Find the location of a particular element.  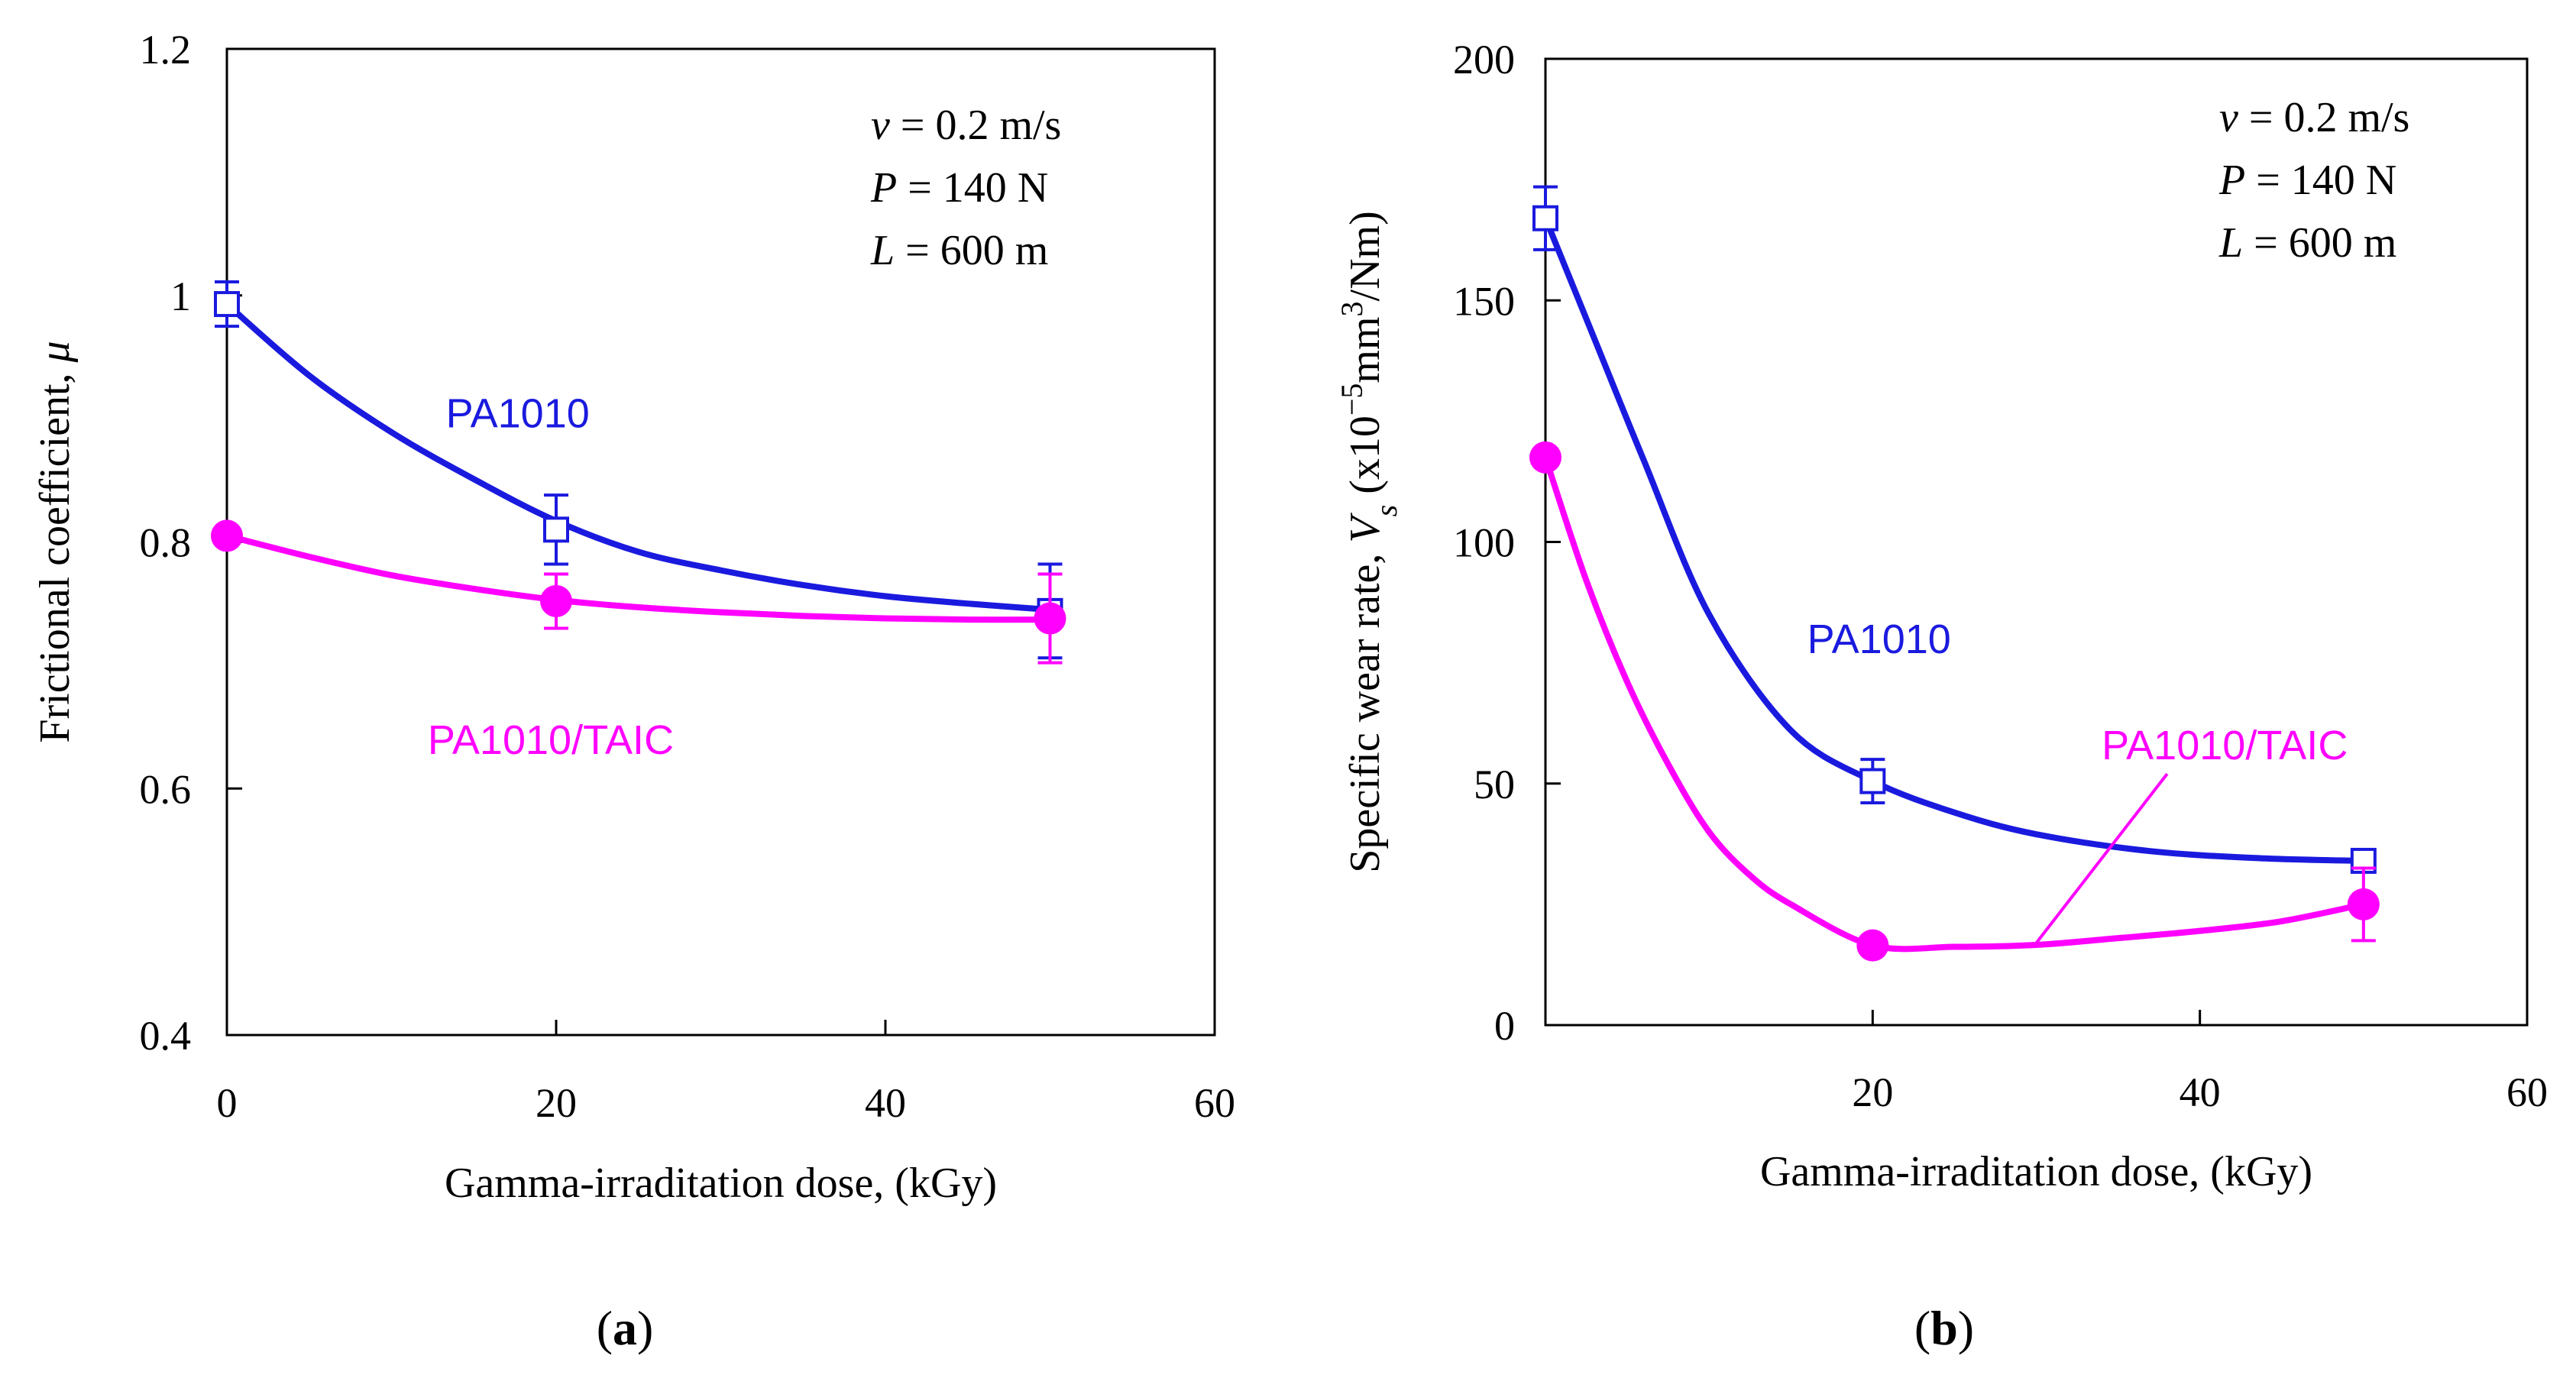

y-tick-label: 1 is located at coordinates (180, 296).